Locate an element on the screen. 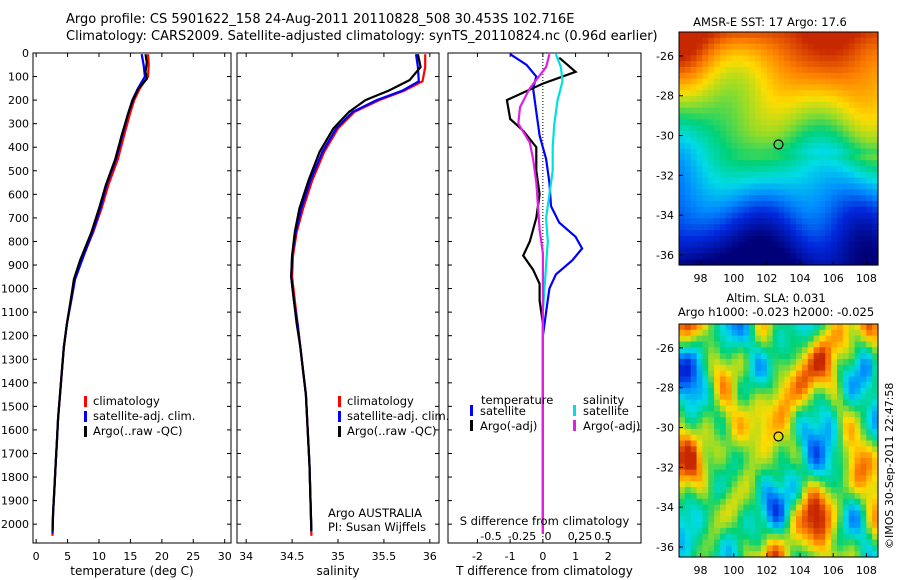 Image resolution: width=900 pixels, height=580 pixels. sla-map-subtitle: Argo h1000: -0.023 h2000: -0.025 is located at coordinates (776, 312).